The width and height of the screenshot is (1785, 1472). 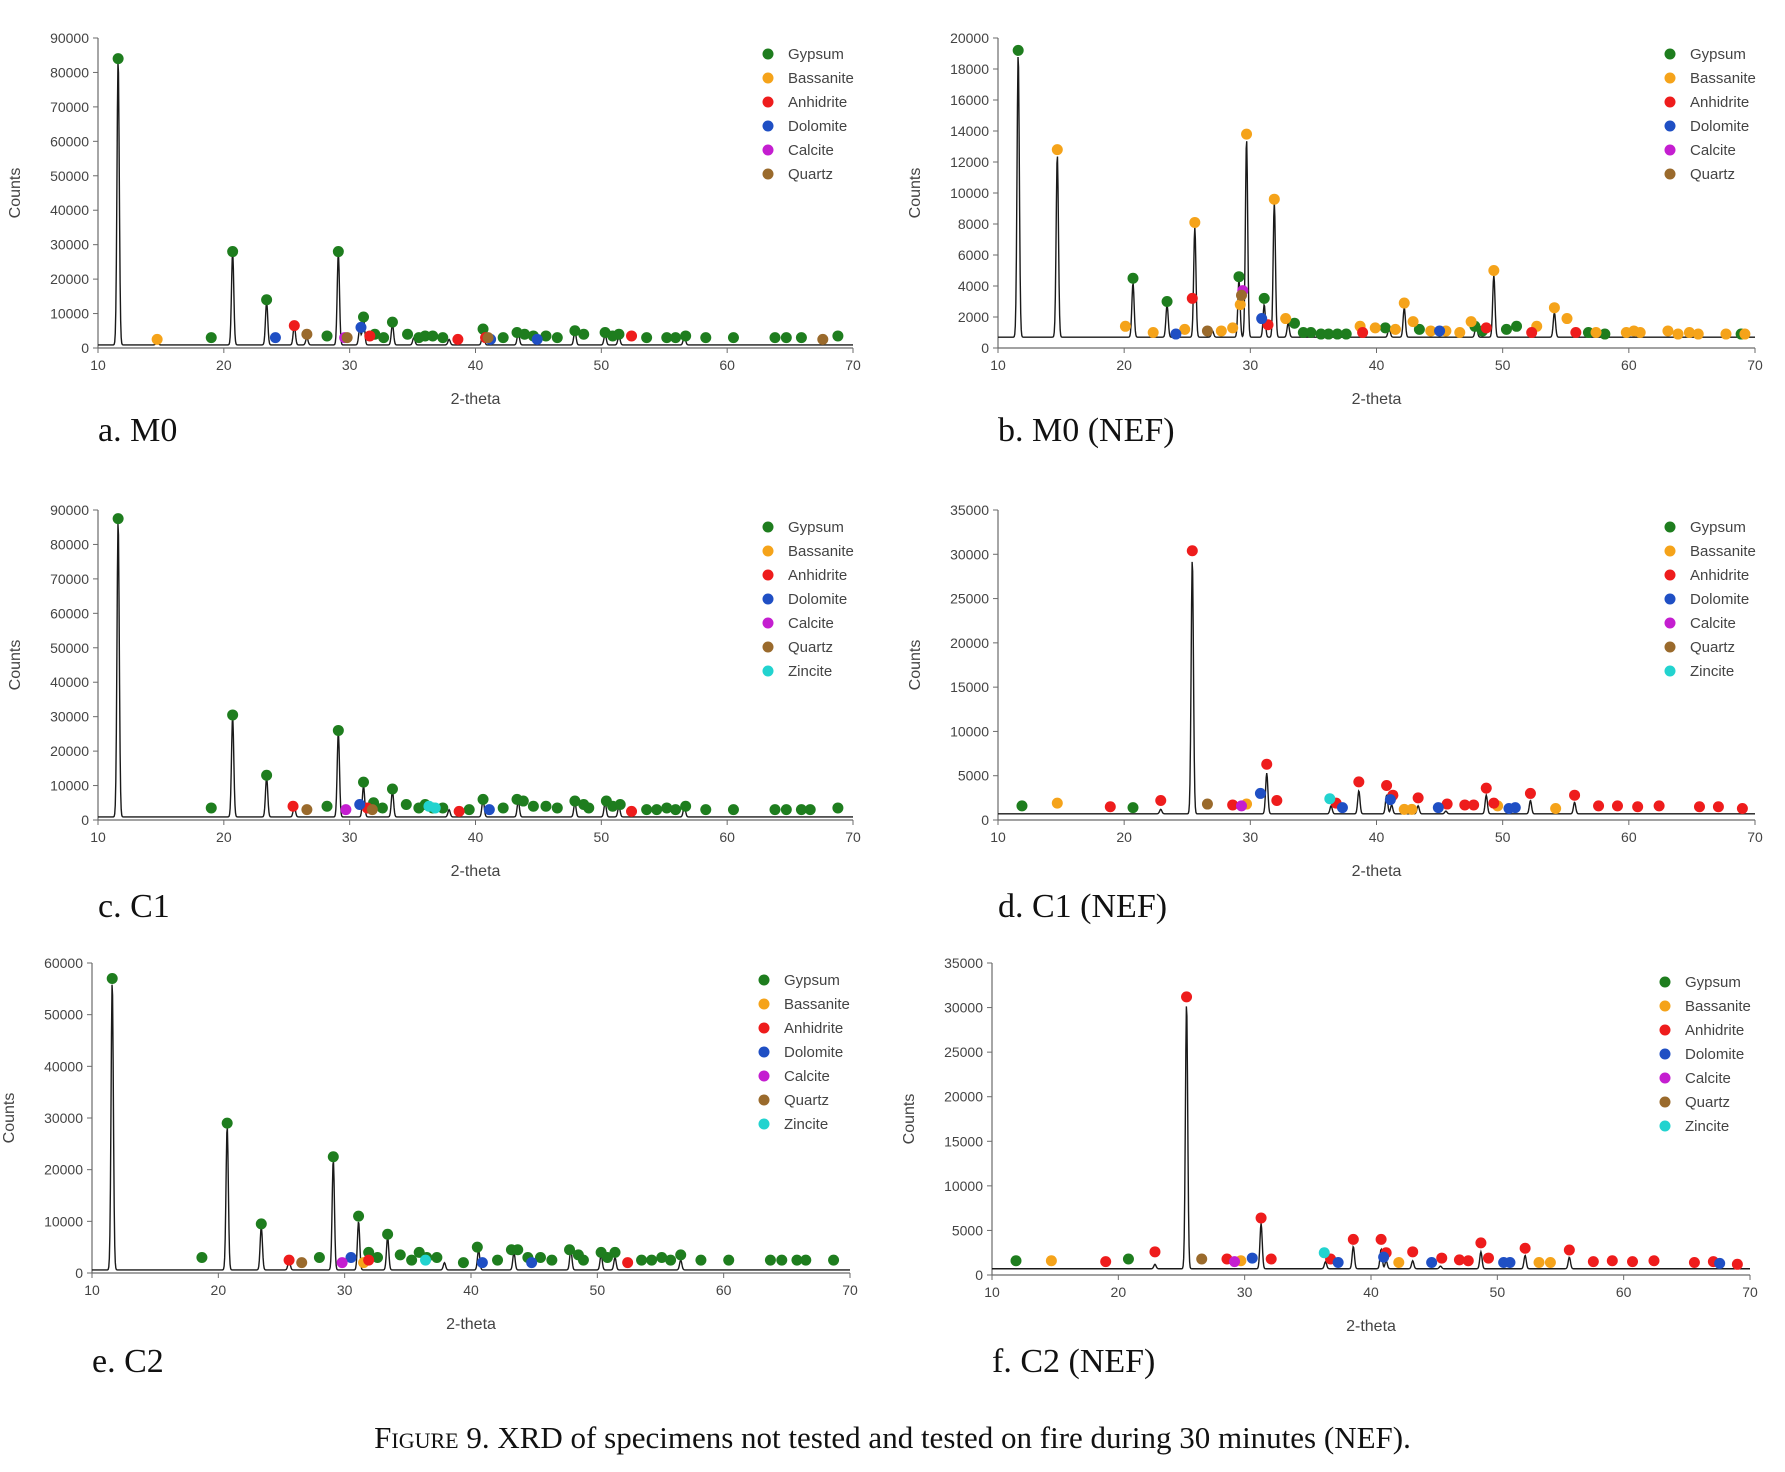 I want to click on x-tick-label: 50, so click(x=602, y=365).